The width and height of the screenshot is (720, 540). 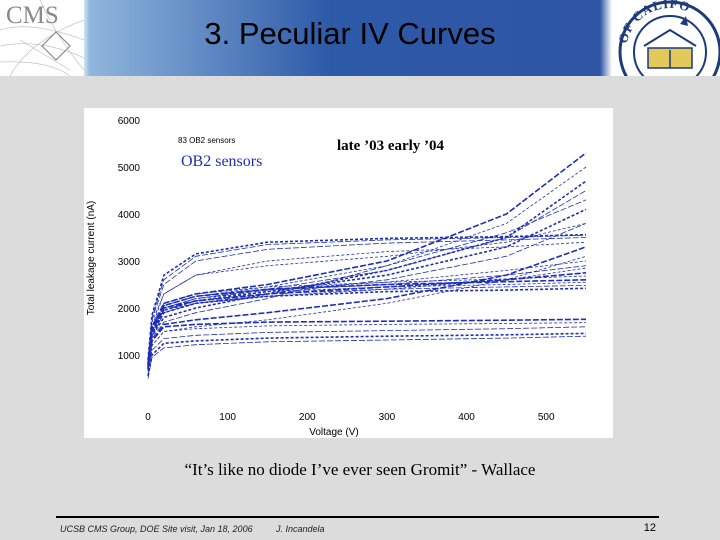 What do you see at coordinates (307, 417) in the screenshot?
I see `x-tick-label: 200` at bounding box center [307, 417].